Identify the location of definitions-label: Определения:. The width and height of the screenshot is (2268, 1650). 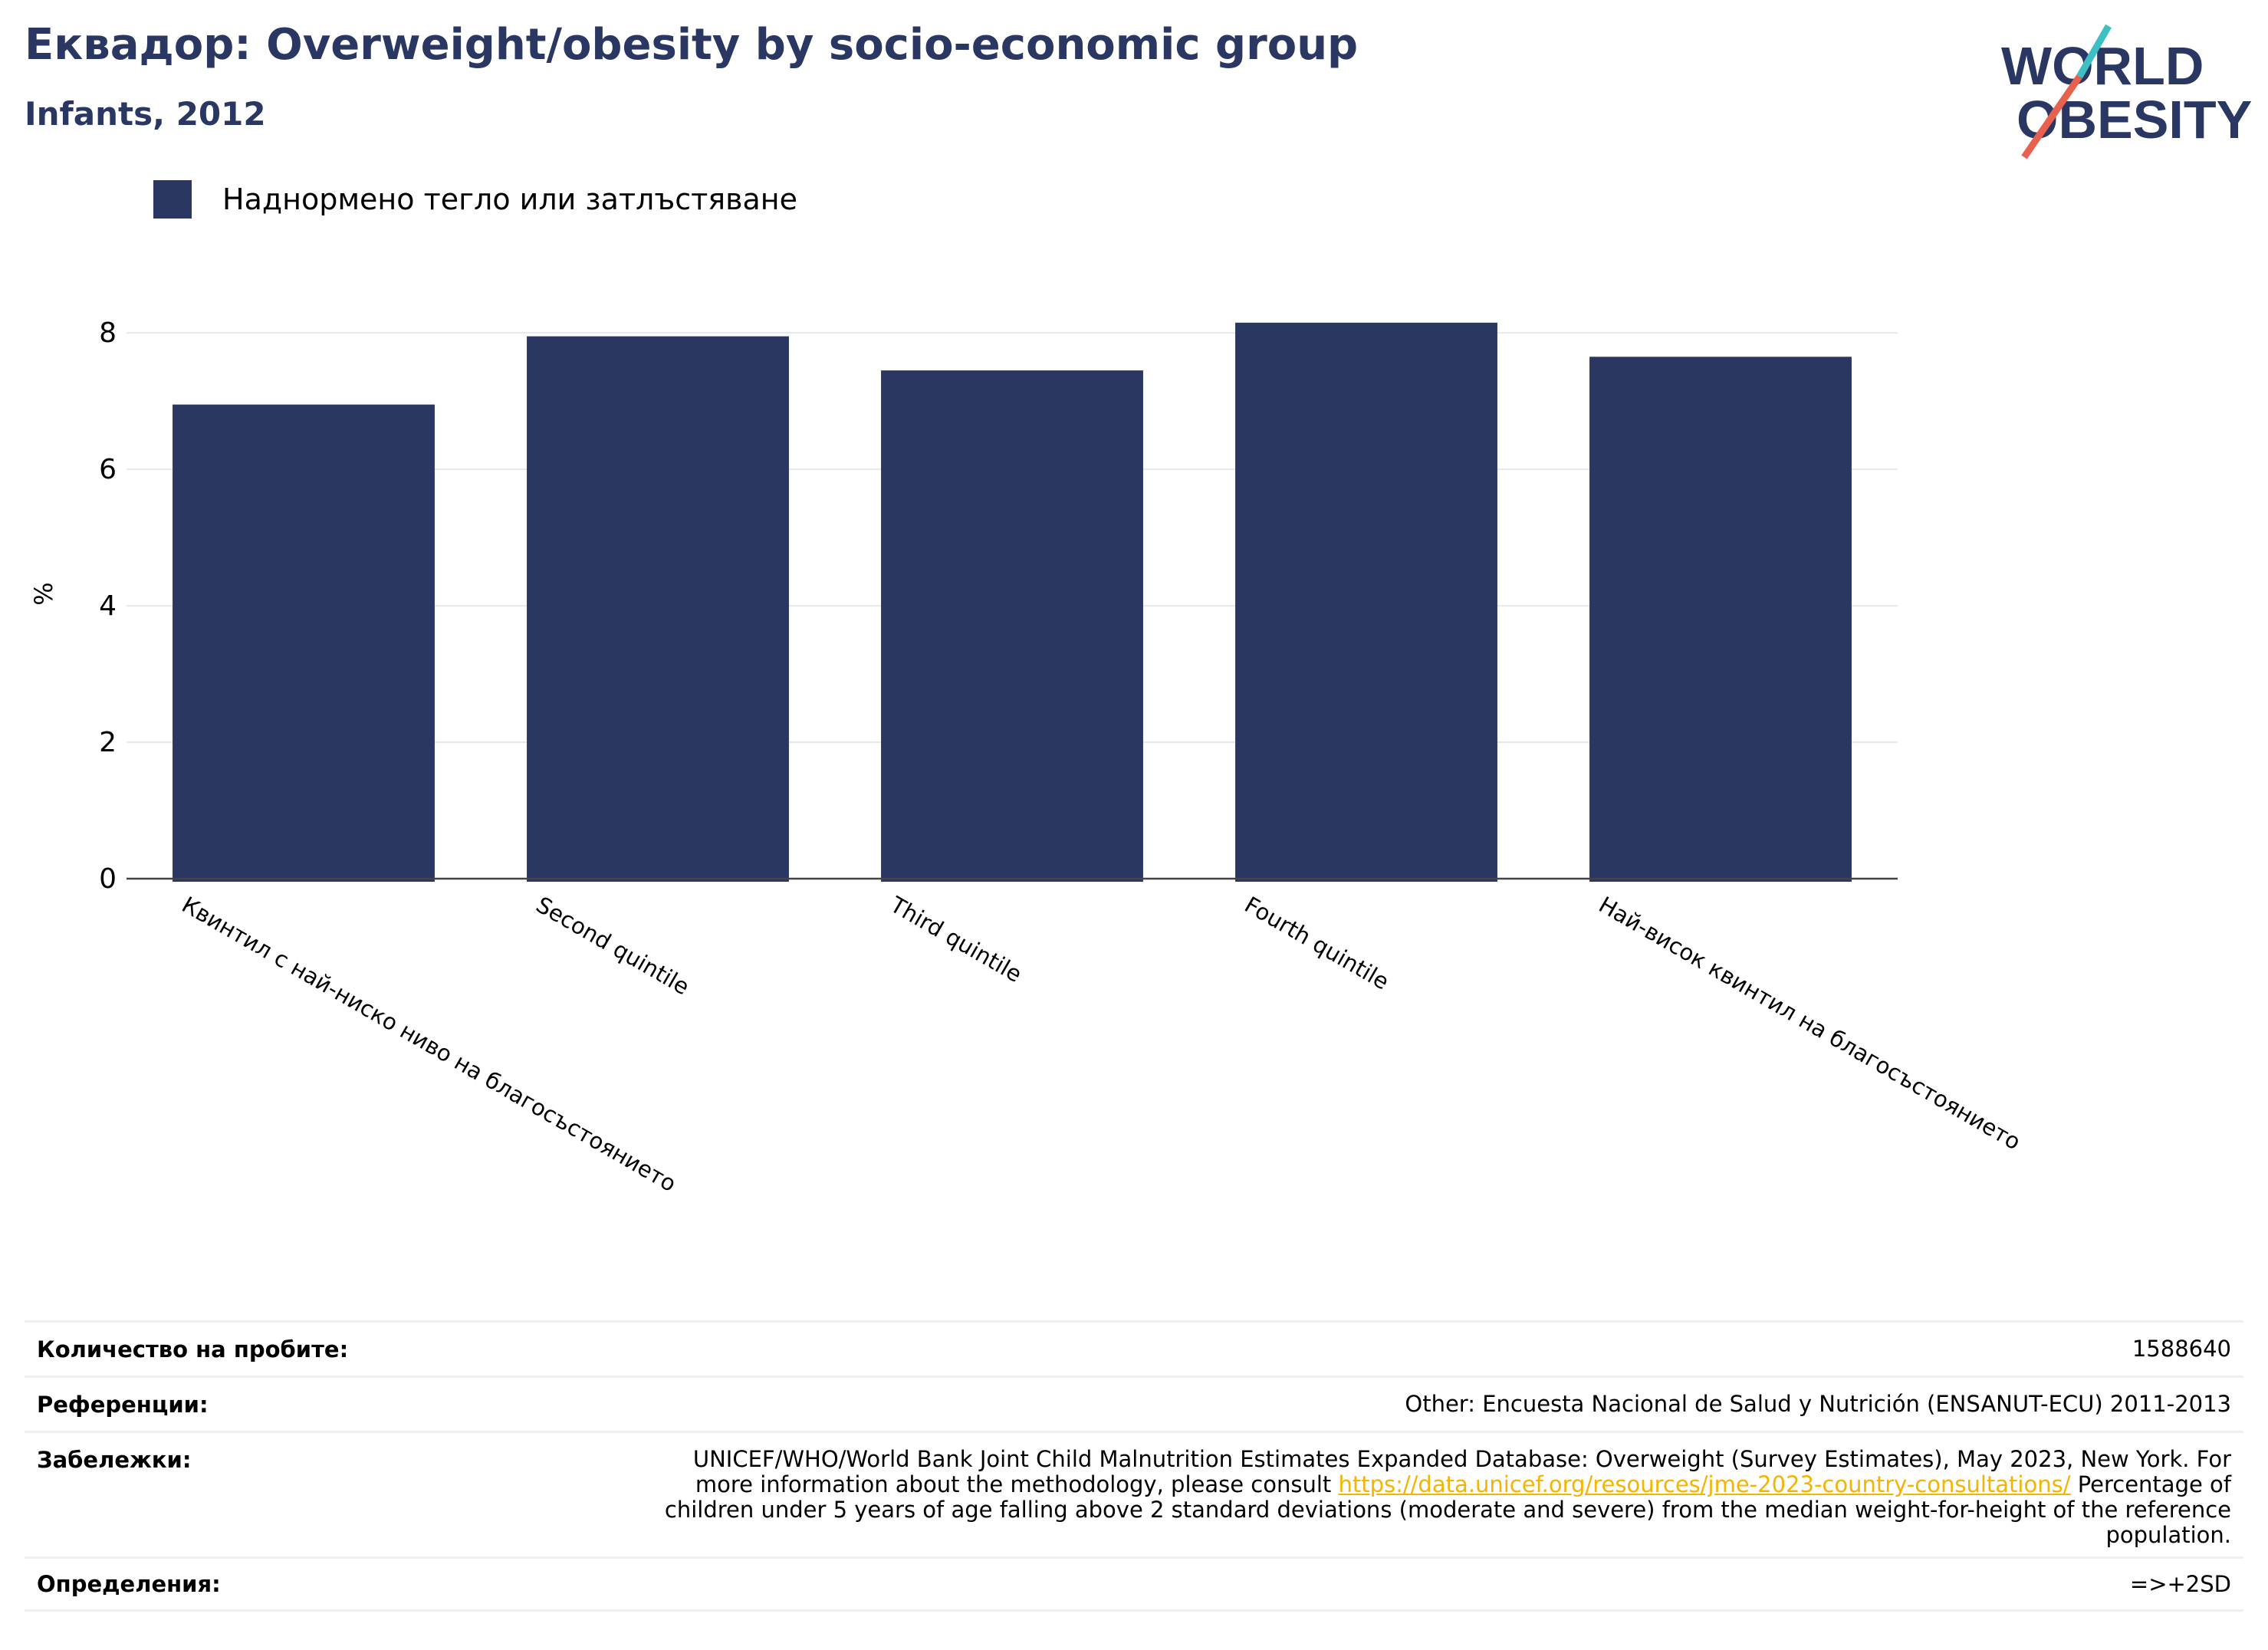
(129, 1584).